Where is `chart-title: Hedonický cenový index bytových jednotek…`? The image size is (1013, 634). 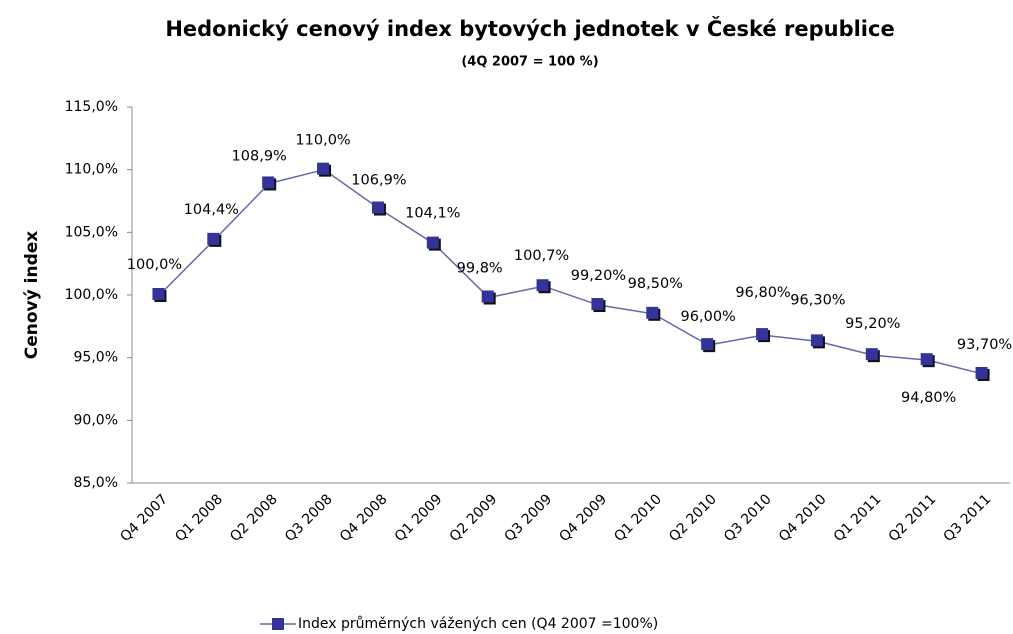 chart-title: Hedonický cenový index bytových jednotek… is located at coordinates (529, 28).